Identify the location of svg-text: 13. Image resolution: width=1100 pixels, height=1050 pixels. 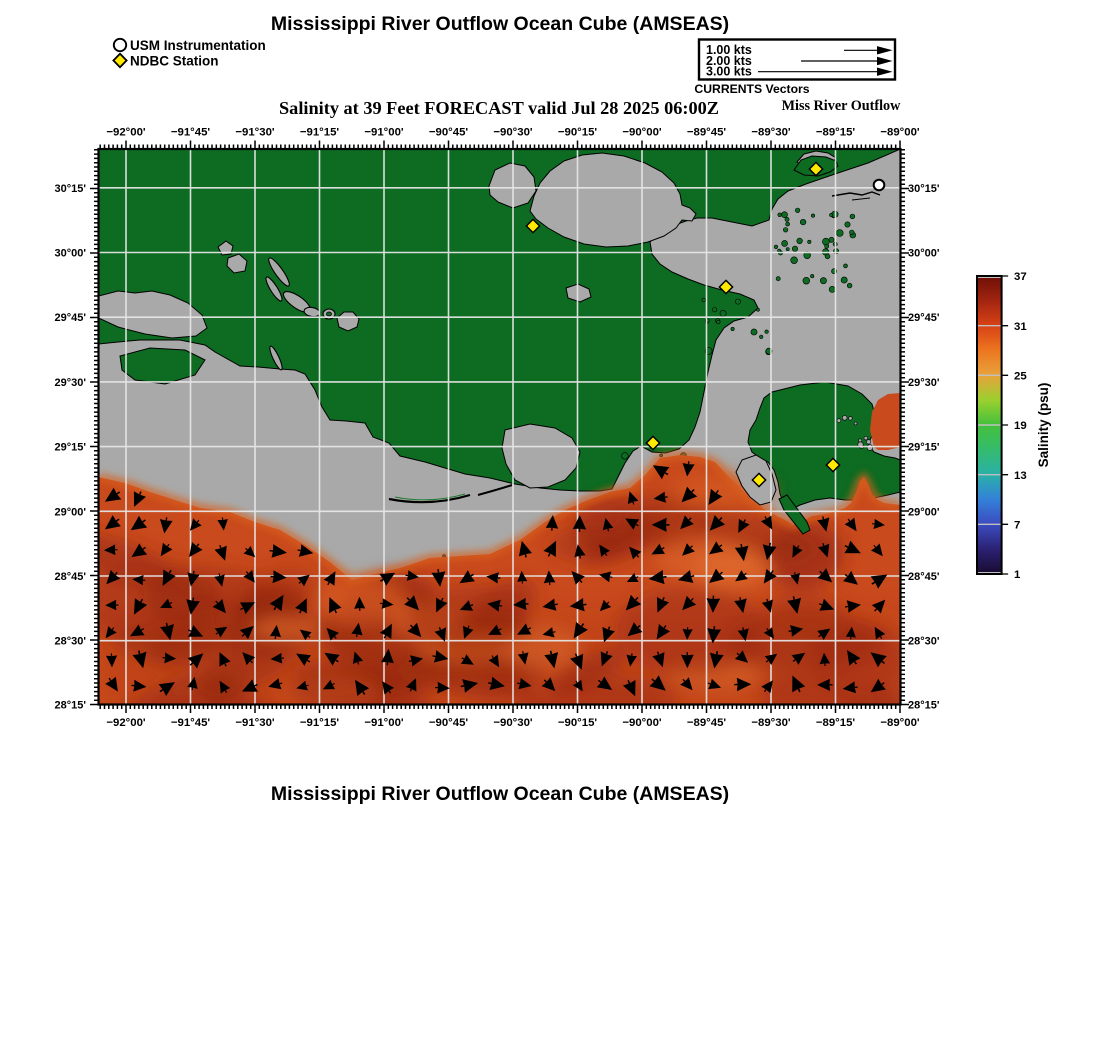
(1020, 476).